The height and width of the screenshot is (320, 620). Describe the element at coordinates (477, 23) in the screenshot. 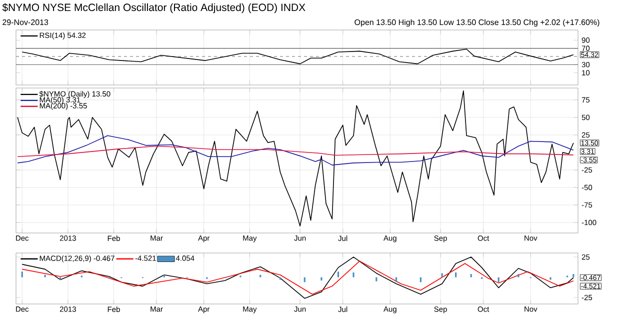

I see `text: Open 13.50 High 13.50 Low 13.50 Close 13.50 Chg +2.02 (+17.60%)` at that location.